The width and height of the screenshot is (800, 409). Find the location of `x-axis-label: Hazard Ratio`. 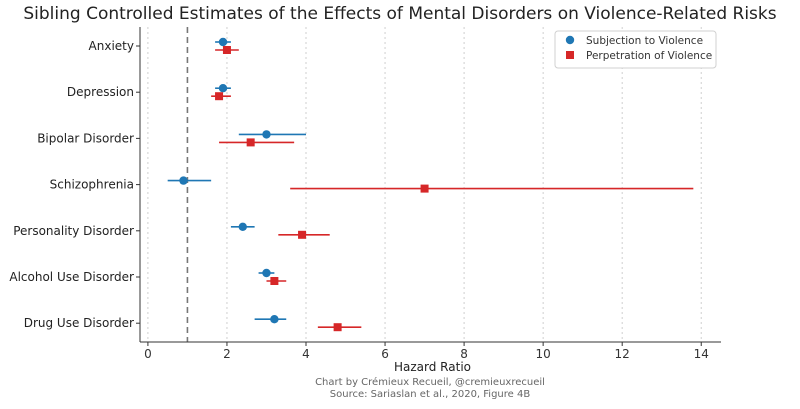

x-axis-label: Hazard Ratio is located at coordinates (432, 367).